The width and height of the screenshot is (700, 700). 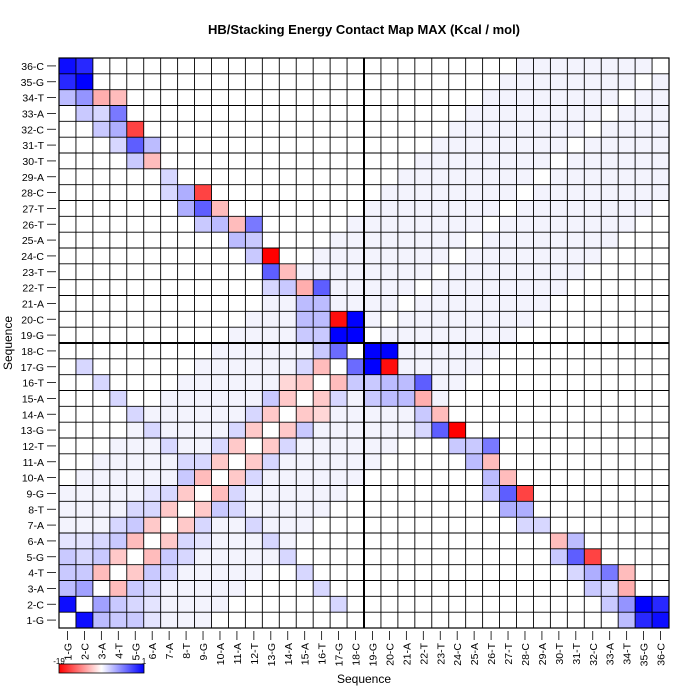 I want to click on y-tick-label: 20-C, so click(x=32, y=320).